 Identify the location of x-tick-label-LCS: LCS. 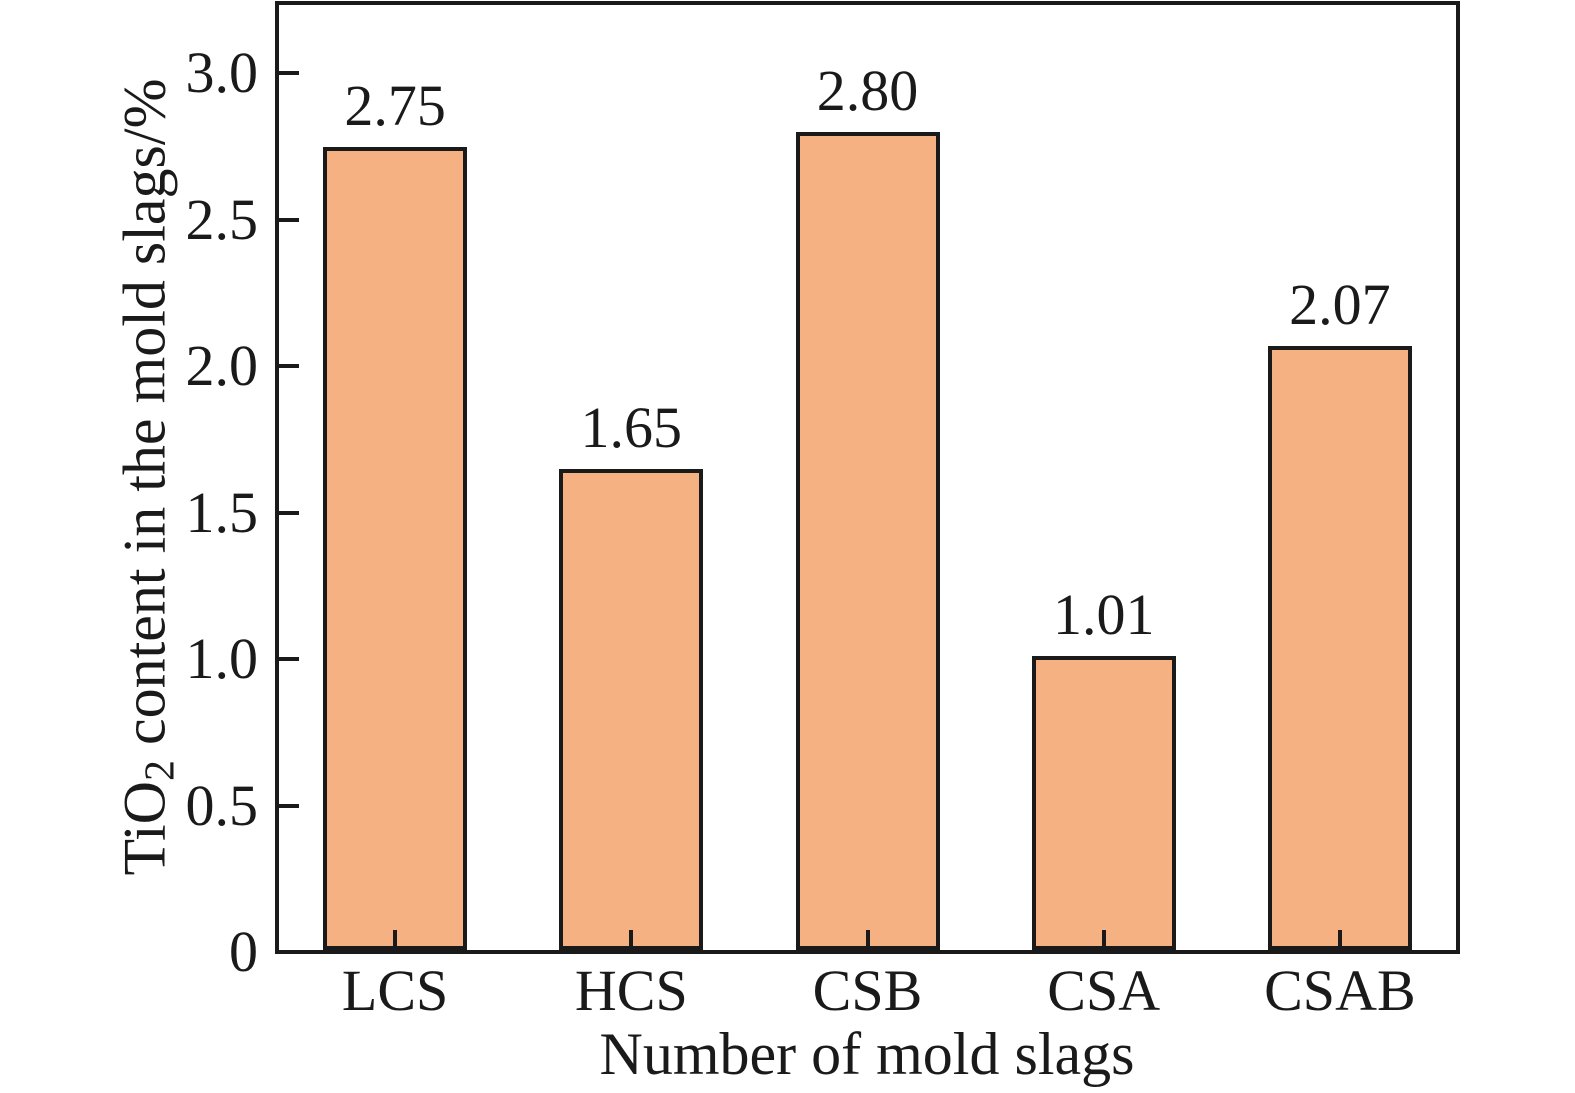
(395, 990).